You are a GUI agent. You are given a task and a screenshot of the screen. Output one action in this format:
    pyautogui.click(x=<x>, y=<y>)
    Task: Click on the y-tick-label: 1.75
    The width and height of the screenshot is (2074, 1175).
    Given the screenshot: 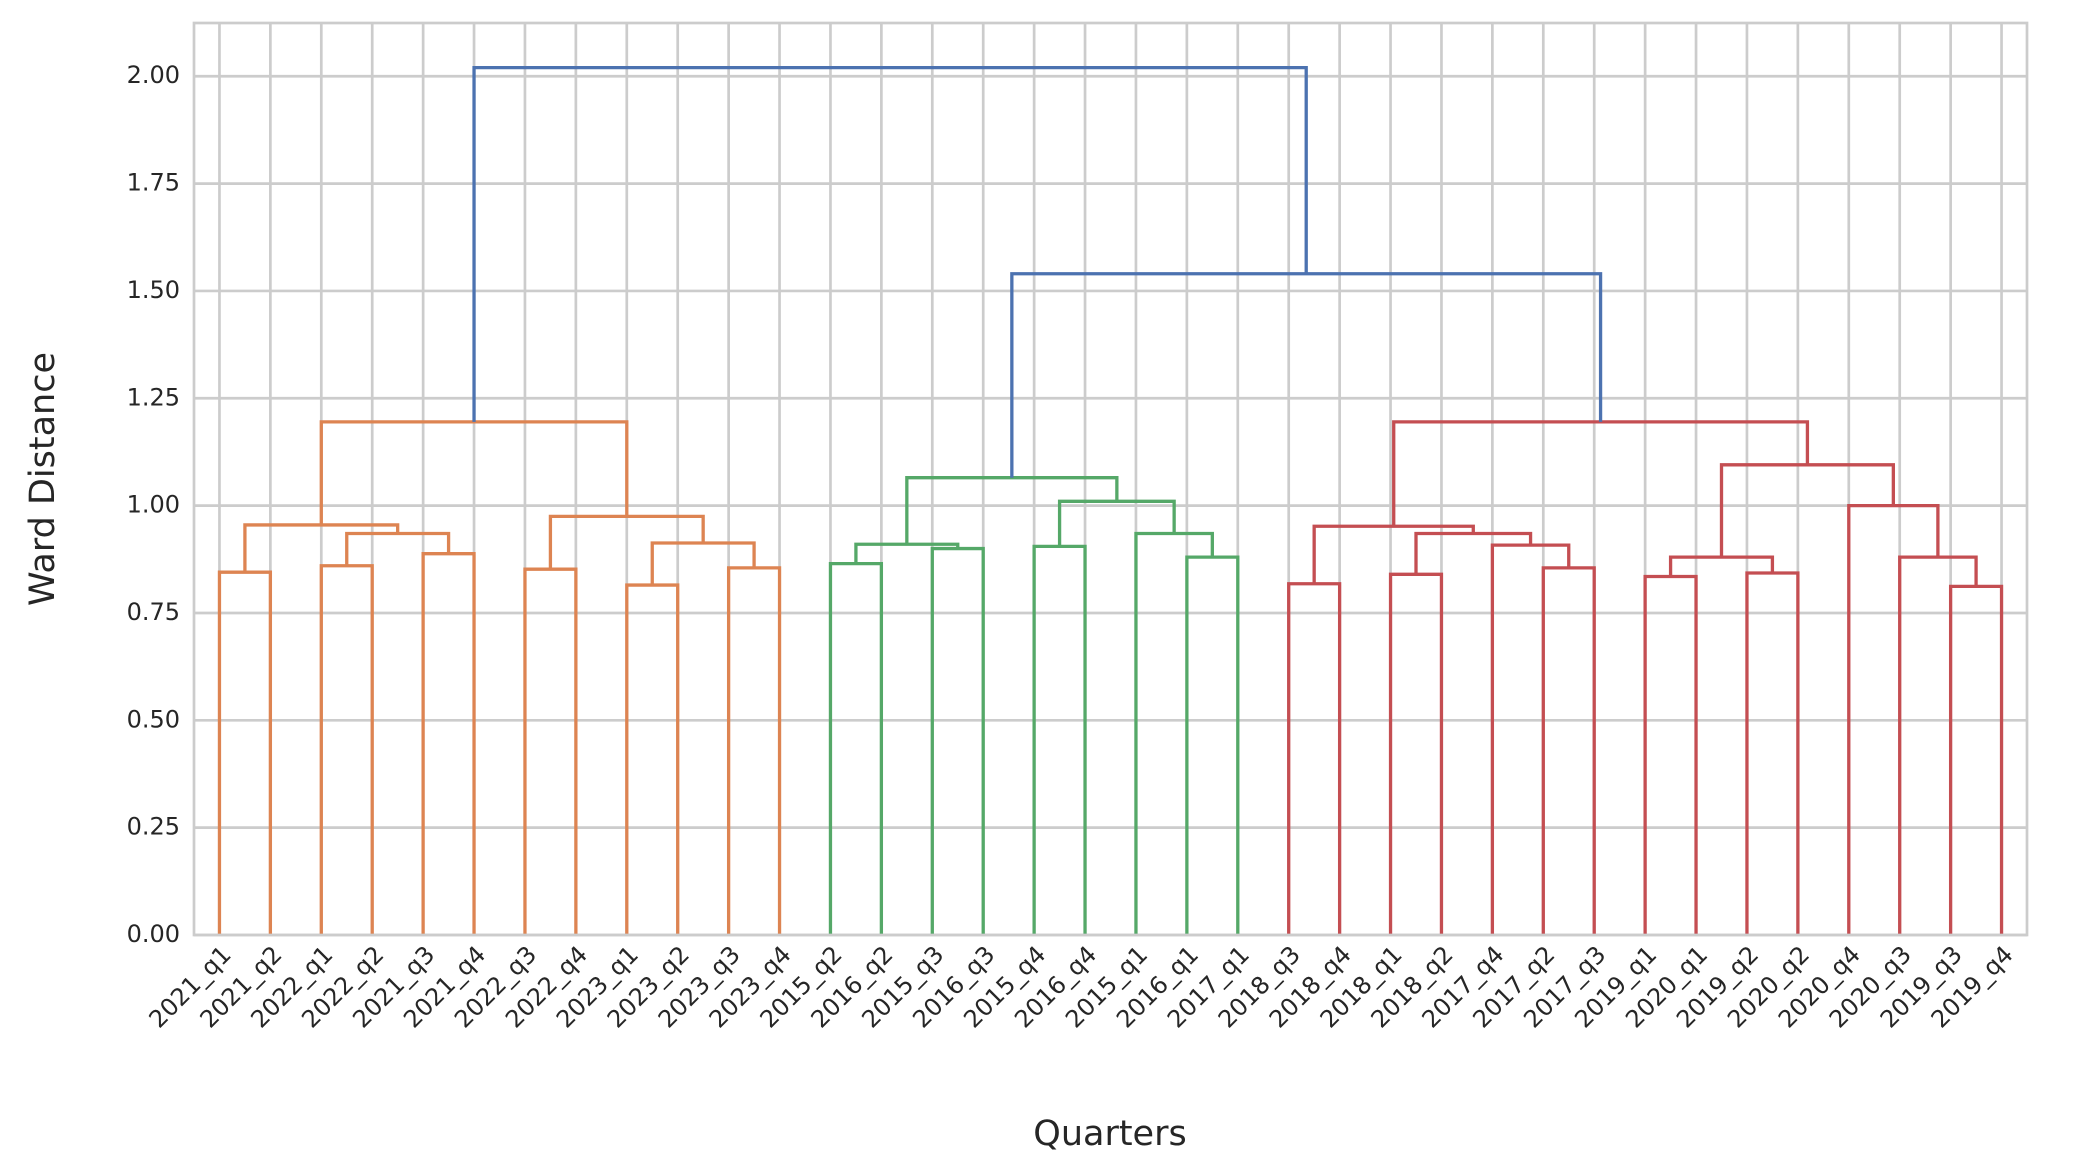 What is the action you would take?
    pyautogui.click(x=153, y=183)
    